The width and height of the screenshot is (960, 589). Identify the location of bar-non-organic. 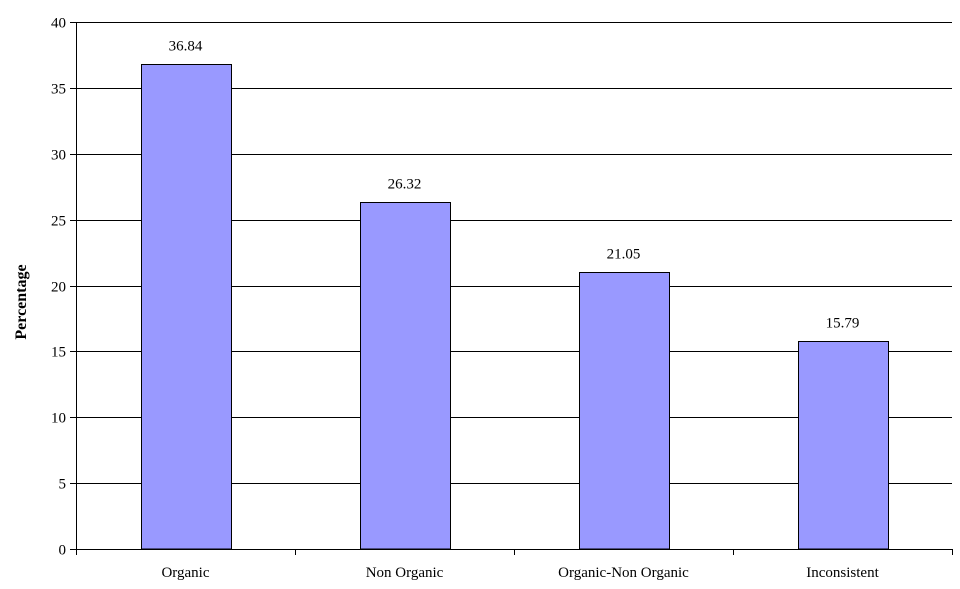
(405, 376).